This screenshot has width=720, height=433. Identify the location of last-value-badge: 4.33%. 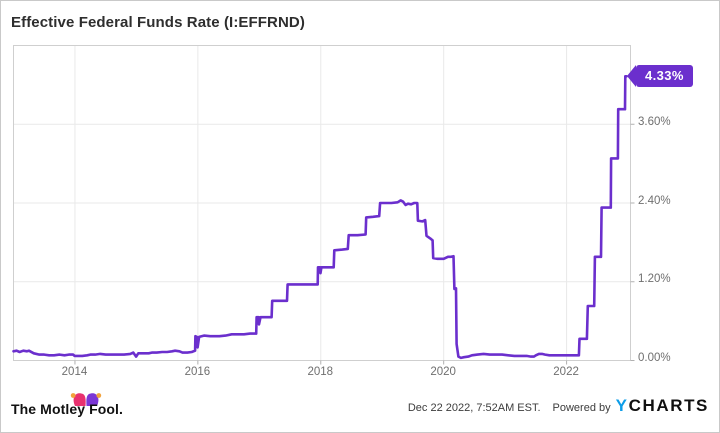
(660, 75).